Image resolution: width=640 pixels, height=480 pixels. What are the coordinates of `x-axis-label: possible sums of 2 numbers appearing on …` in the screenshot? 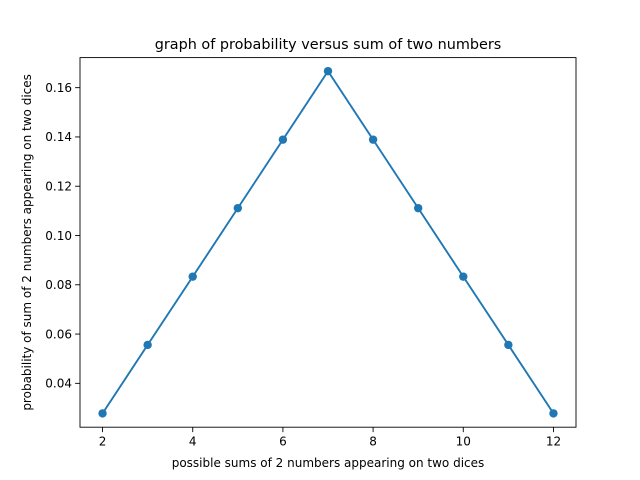 It's located at (328, 463).